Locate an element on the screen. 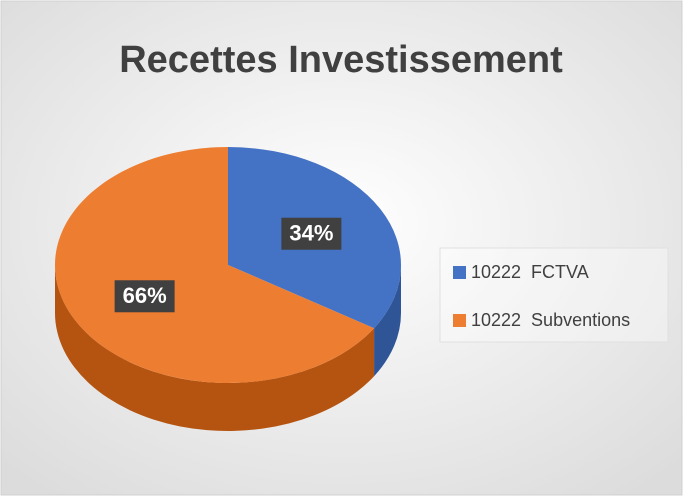 The width and height of the screenshot is (683, 496). pie-side is located at coordinates (387, 321).